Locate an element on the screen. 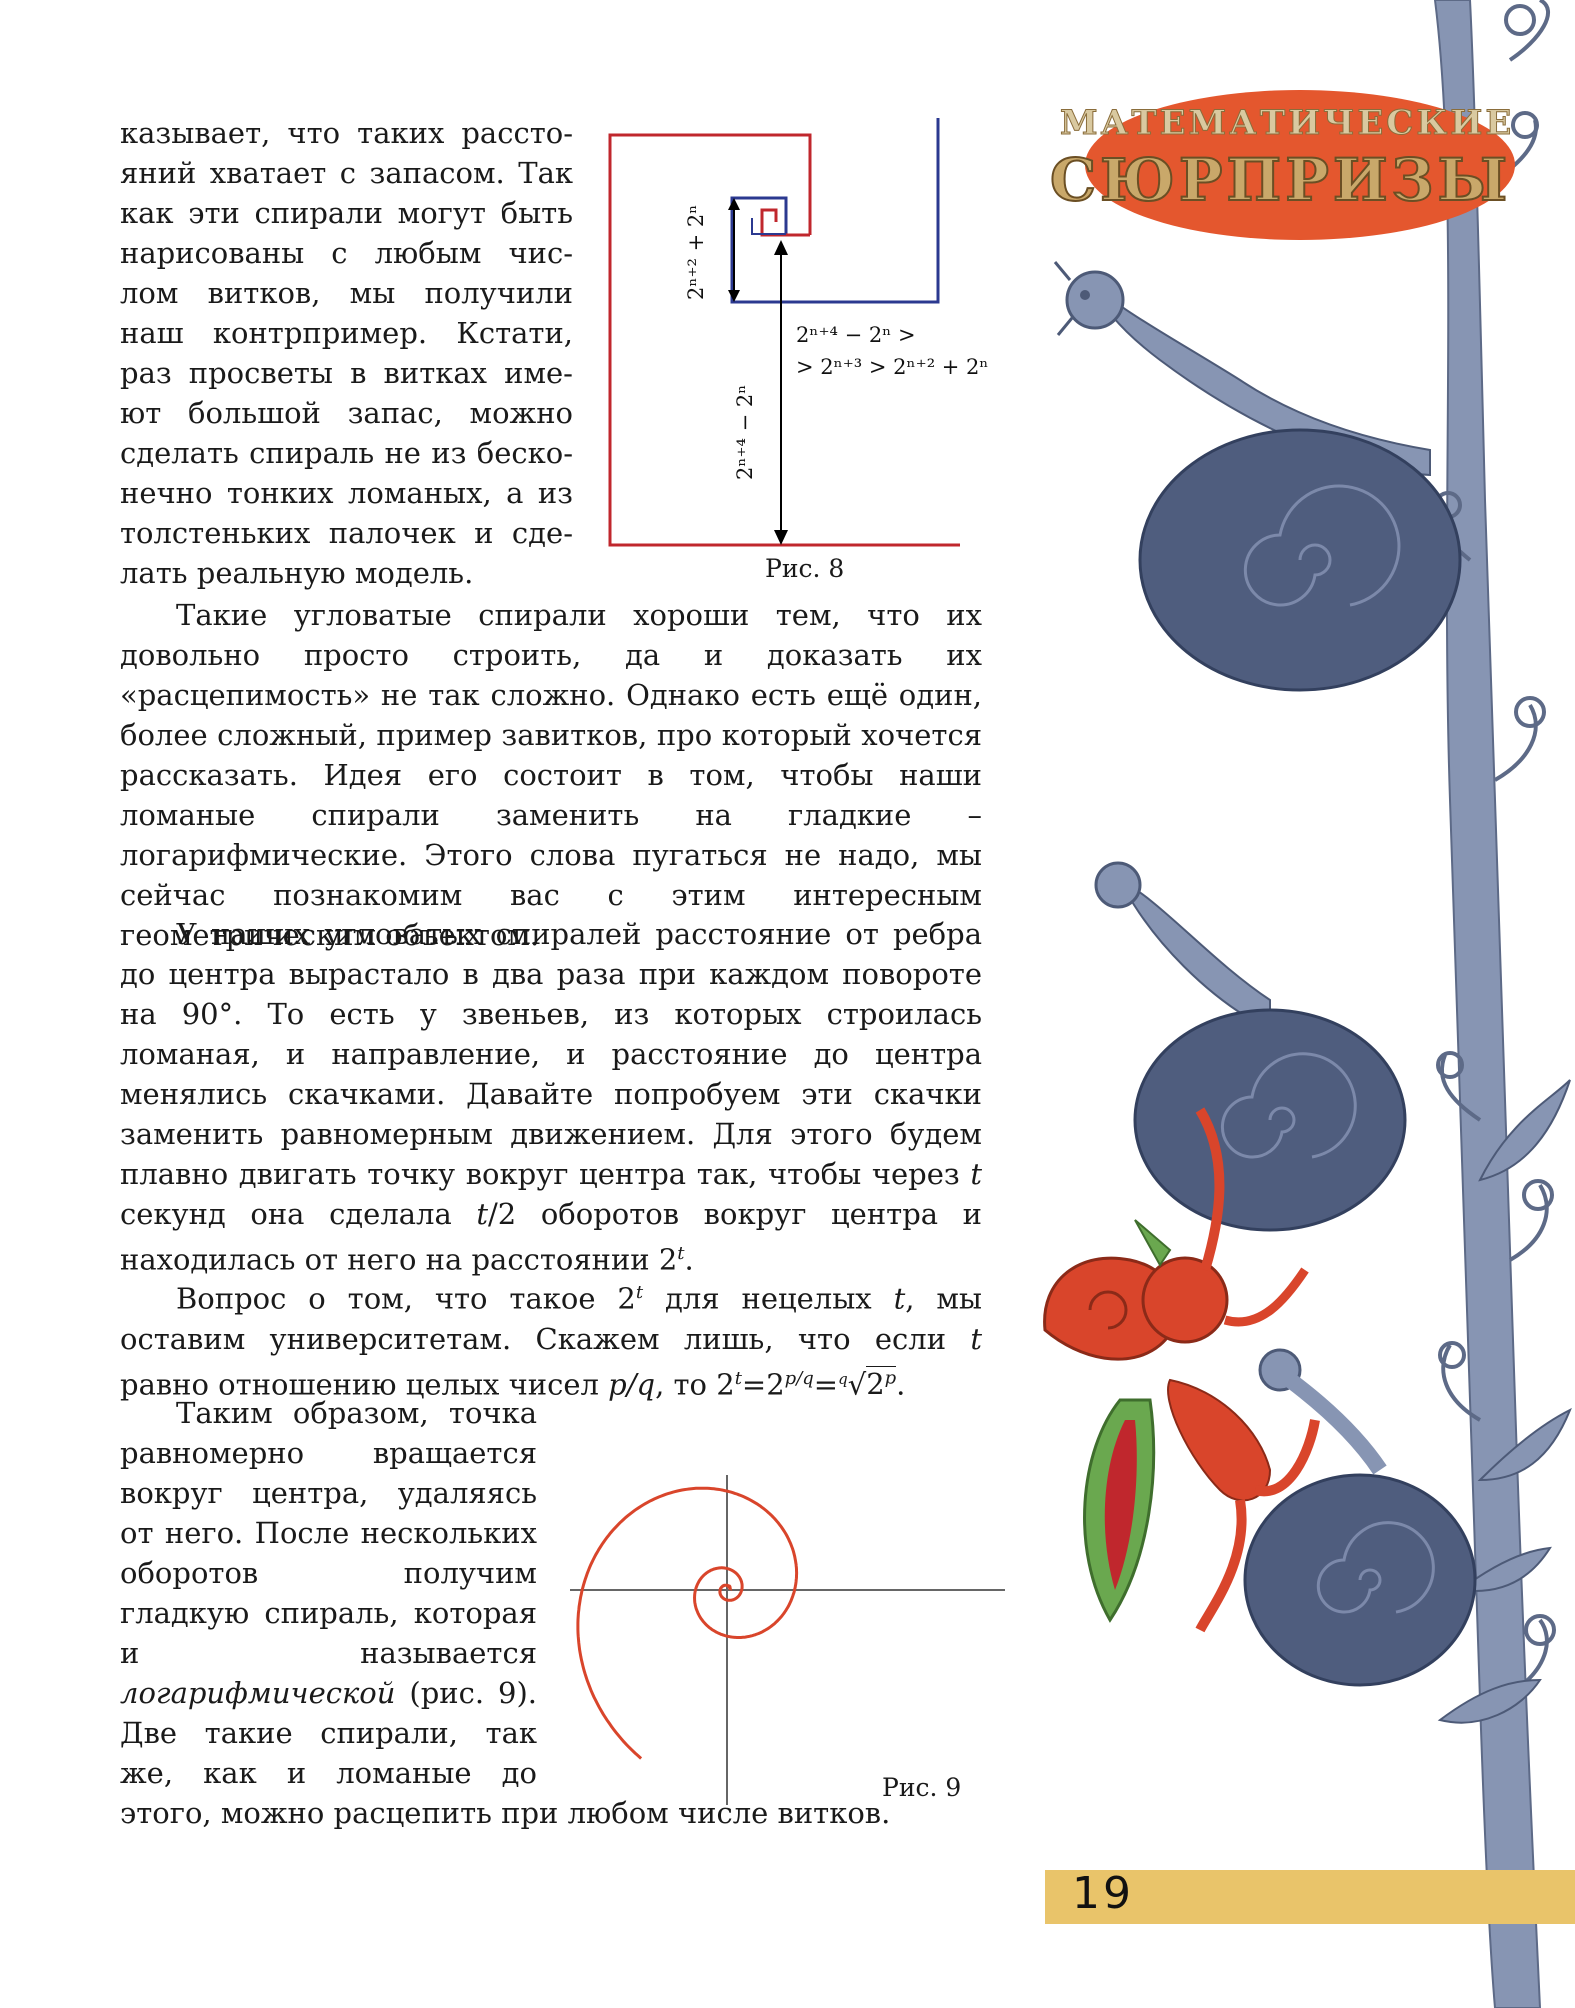 Image resolution: width=1575 pixels, height=2008 pixels. text-line: ют большой запас, можно is located at coordinates (346, 413).